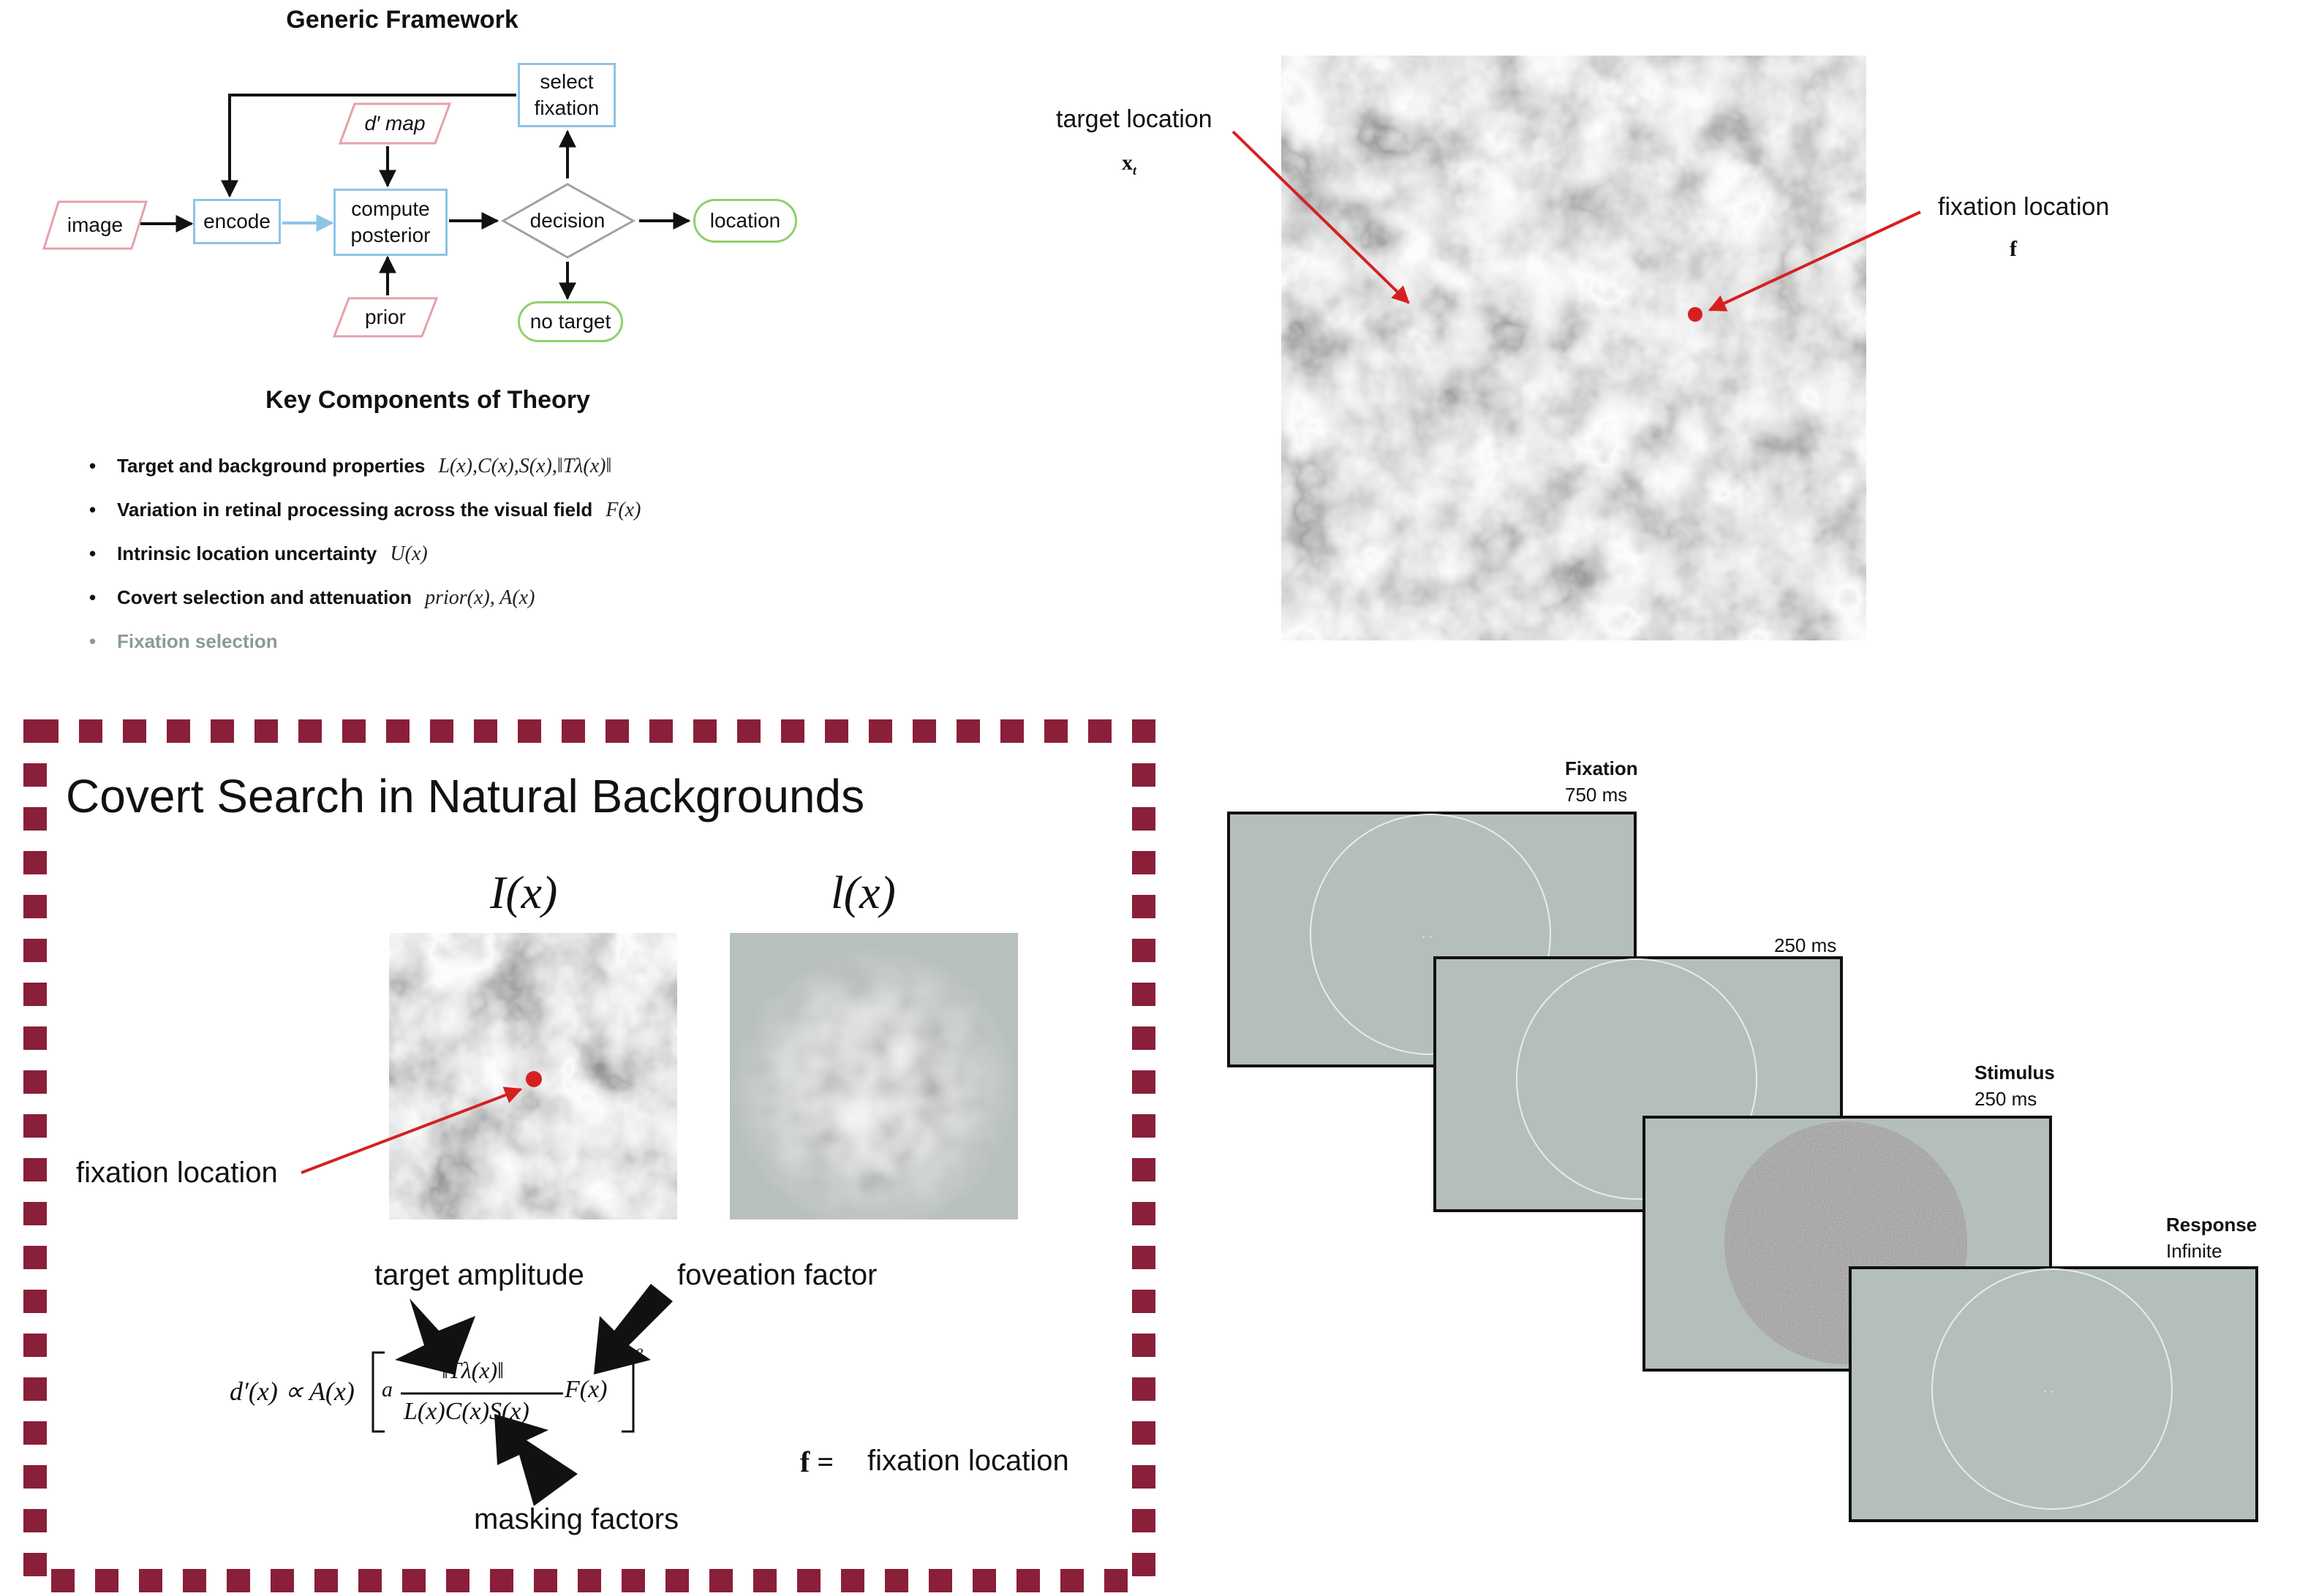  Describe the element at coordinates (1321, 217) in the screenshot. I see `target-pointer` at that location.